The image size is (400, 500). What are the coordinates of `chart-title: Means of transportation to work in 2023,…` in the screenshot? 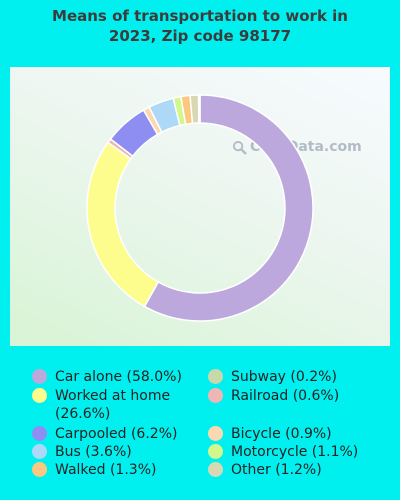 It's located at (200, 26).